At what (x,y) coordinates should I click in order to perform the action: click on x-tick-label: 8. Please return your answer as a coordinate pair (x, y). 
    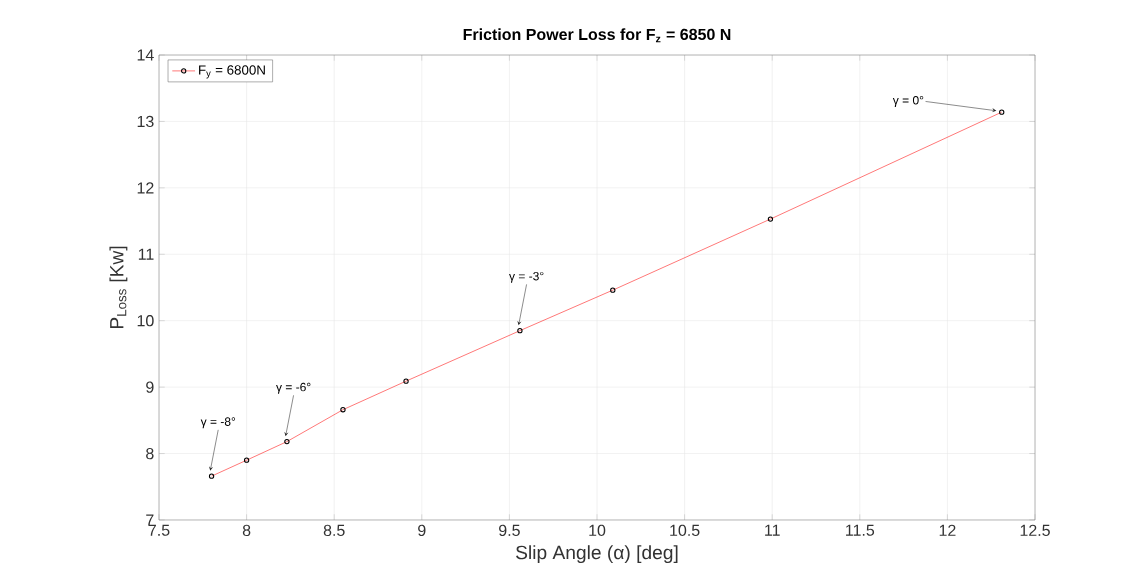
    Looking at the image, I should click on (246, 530).